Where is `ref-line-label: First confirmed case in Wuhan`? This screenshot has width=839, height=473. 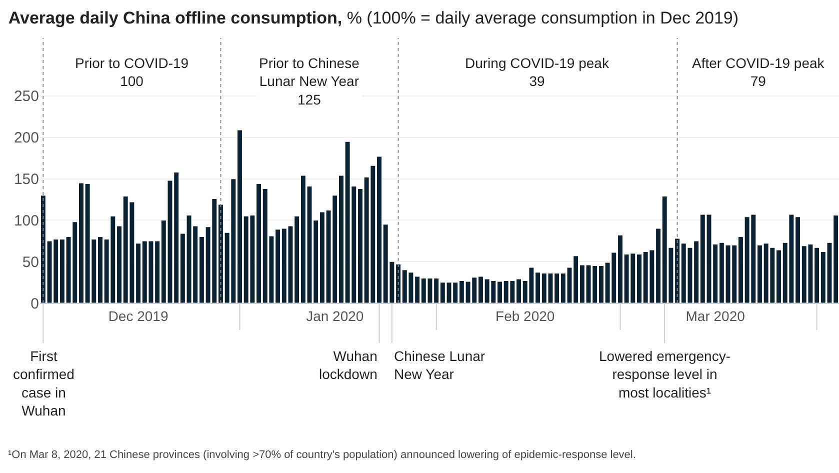
ref-line-label: First confirmed case in Wuhan is located at coordinates (43, 383).